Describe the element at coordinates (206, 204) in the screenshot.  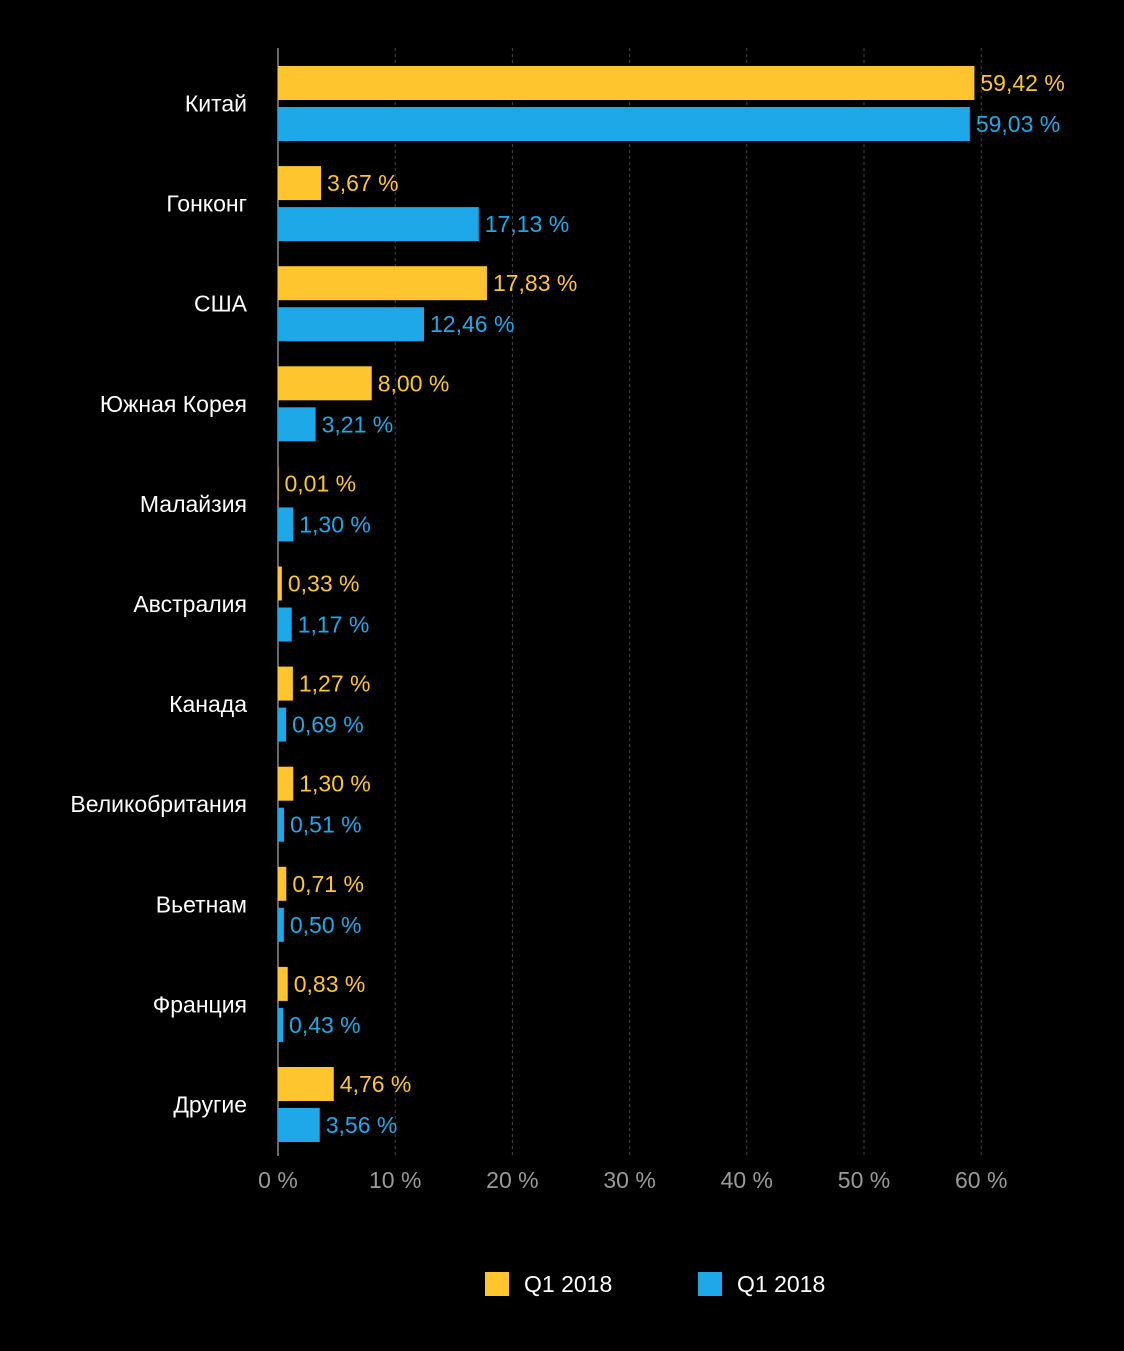
I see `category-label: Гонконг` at that location.